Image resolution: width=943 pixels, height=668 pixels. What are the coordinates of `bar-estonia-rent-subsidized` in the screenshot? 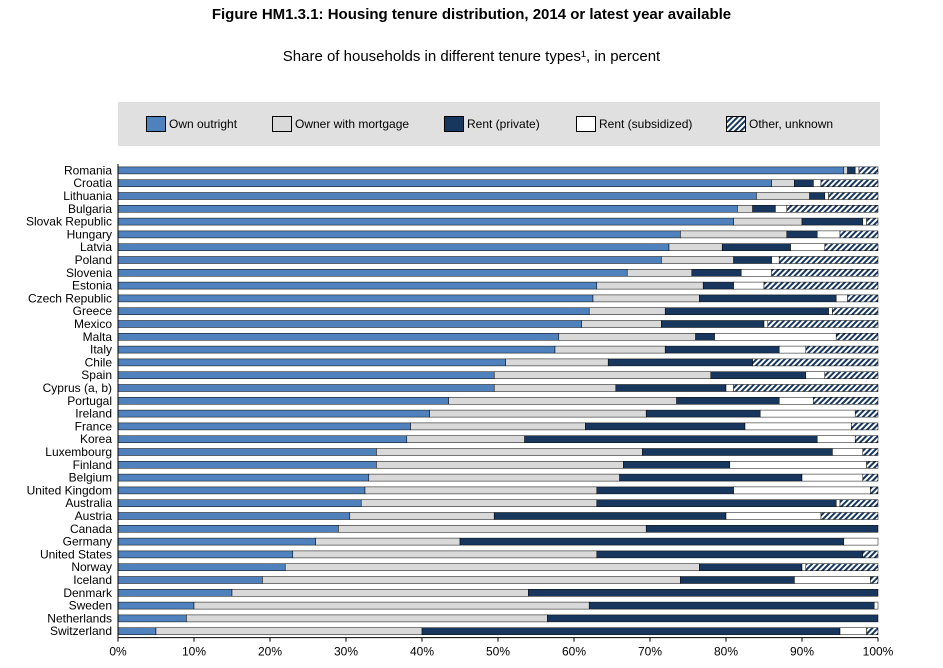 It's located at (749, 285).